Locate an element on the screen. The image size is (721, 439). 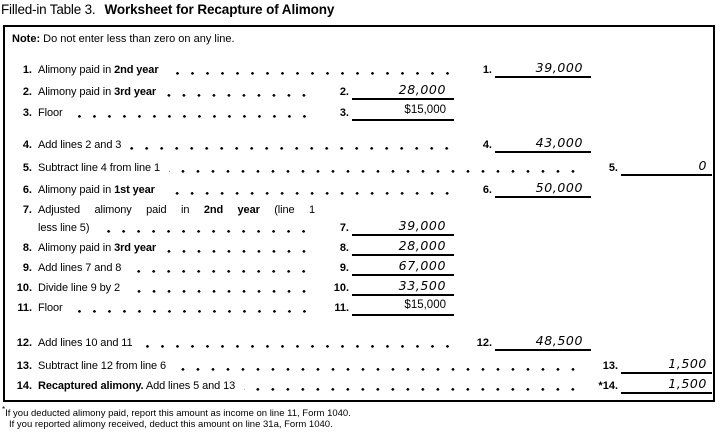
line-number: 2. is located at coordinates (27, 92).